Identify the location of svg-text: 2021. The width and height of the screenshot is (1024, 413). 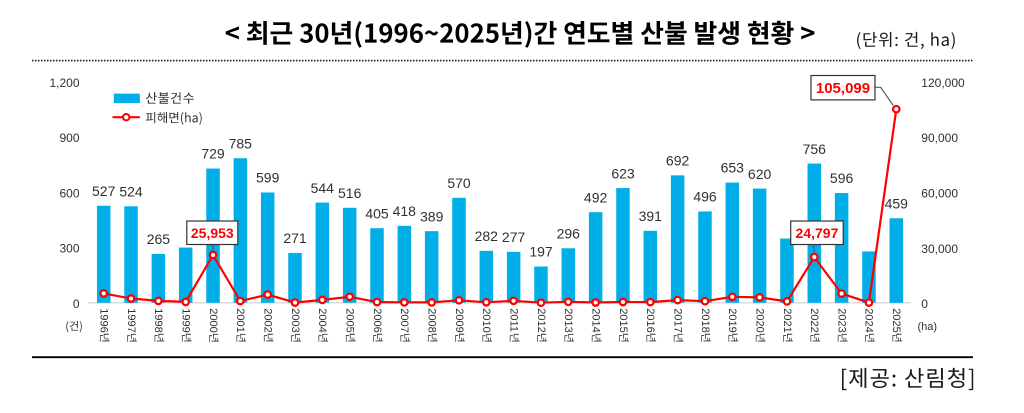
(787, 320).